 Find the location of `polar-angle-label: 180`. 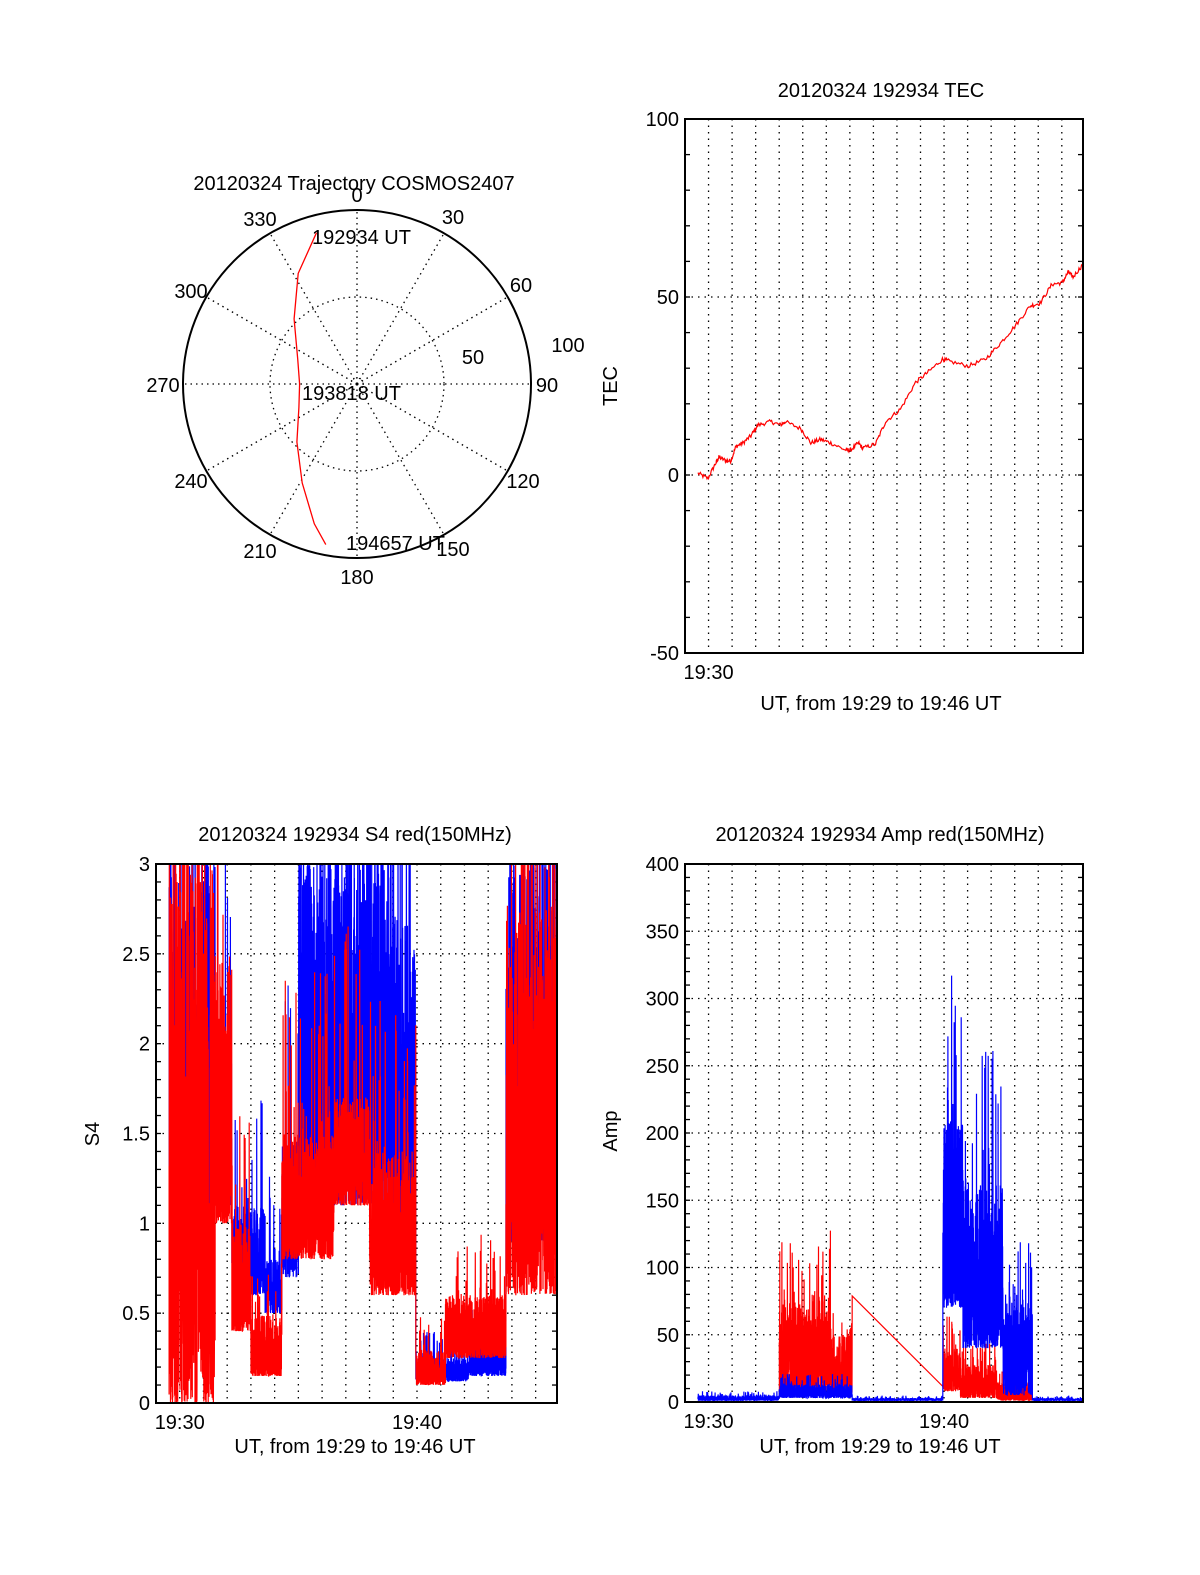

polar-angle-label: 180 is located at coordinates (356, 578).